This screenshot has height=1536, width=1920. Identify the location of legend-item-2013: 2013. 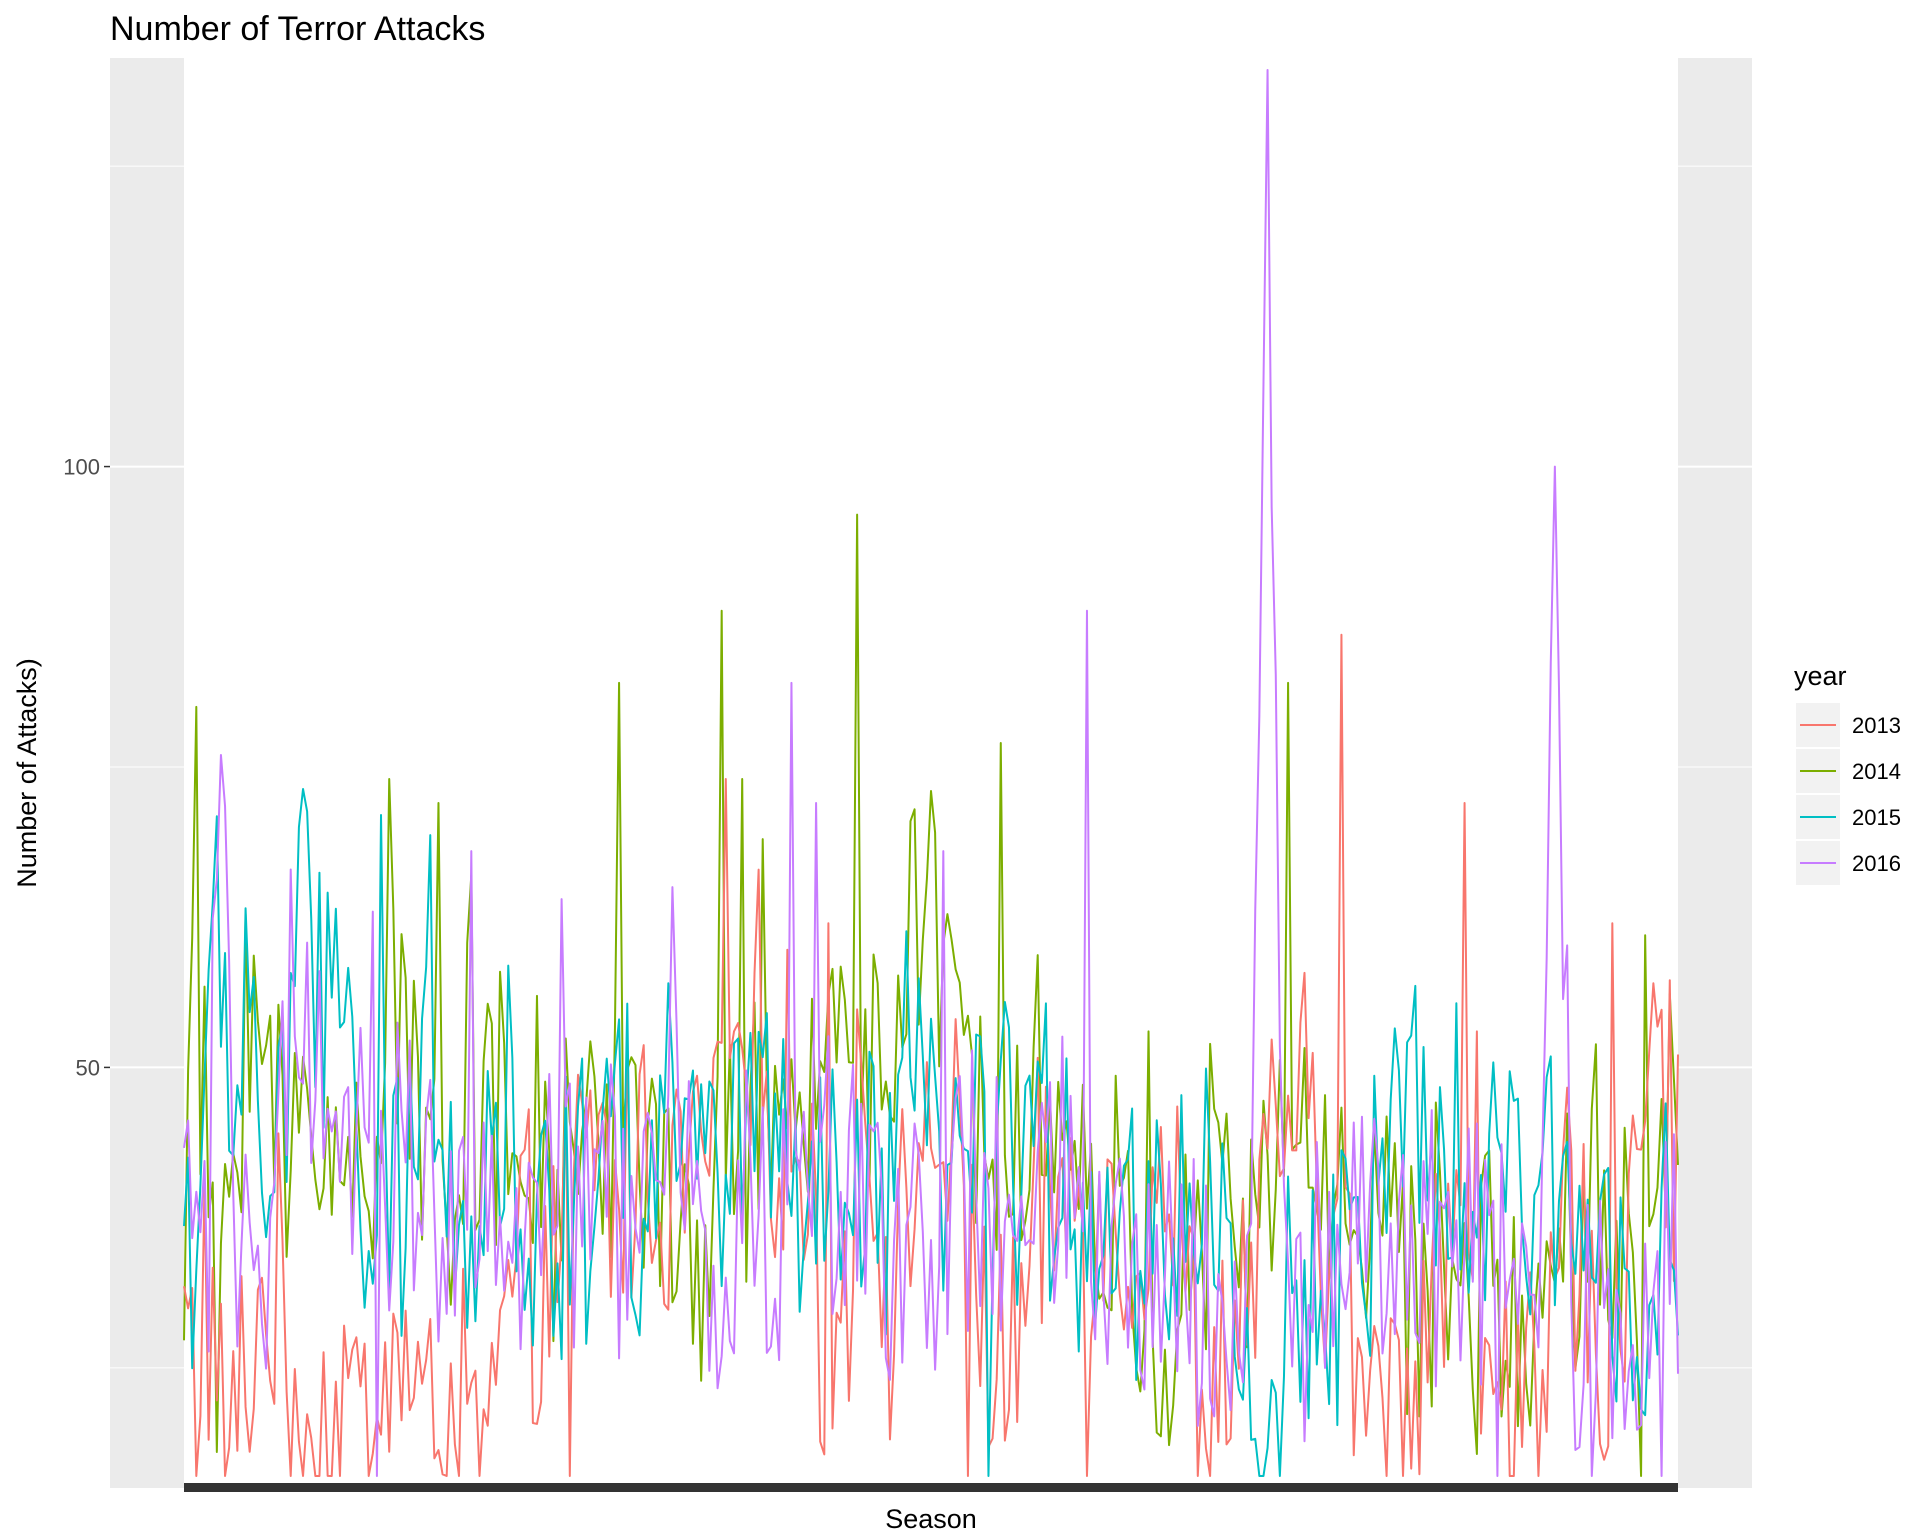
(1848, 725).